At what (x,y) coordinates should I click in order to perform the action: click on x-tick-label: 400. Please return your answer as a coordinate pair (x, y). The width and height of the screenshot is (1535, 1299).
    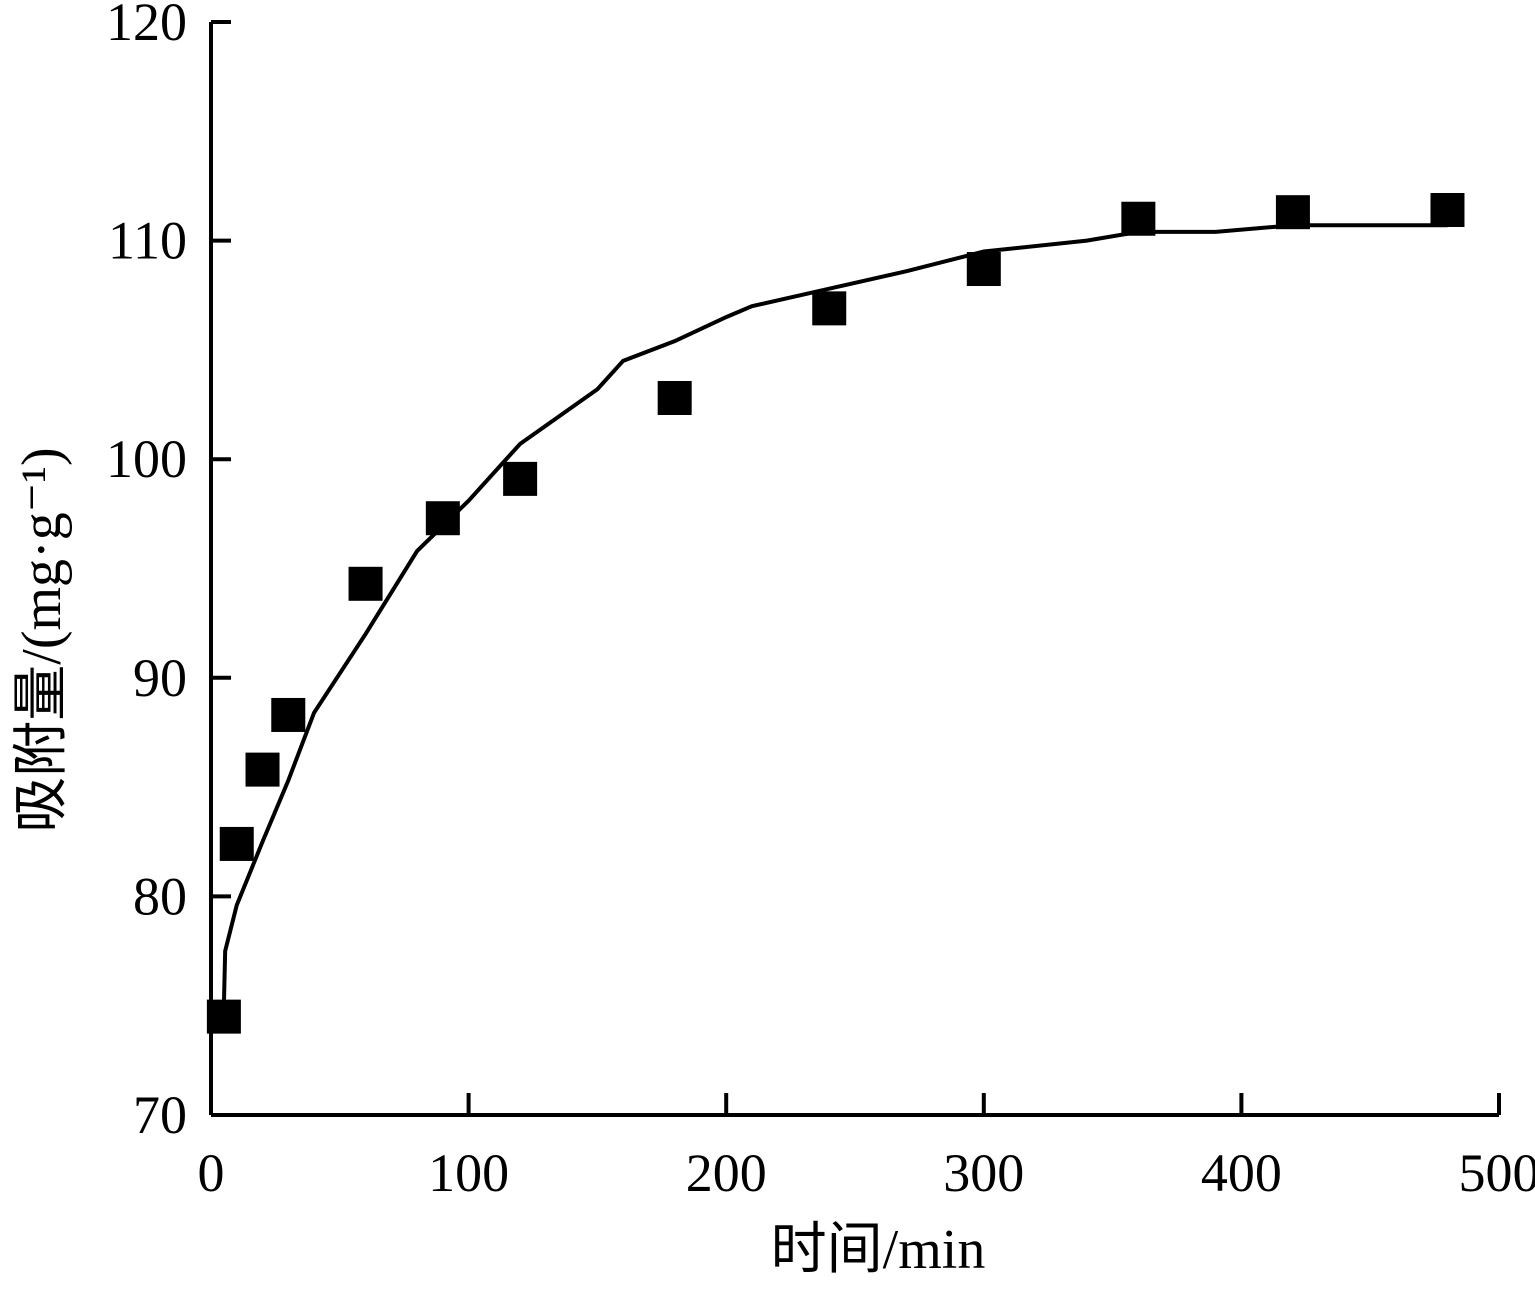
    Looking at the image, I should click on (1241, 1173).